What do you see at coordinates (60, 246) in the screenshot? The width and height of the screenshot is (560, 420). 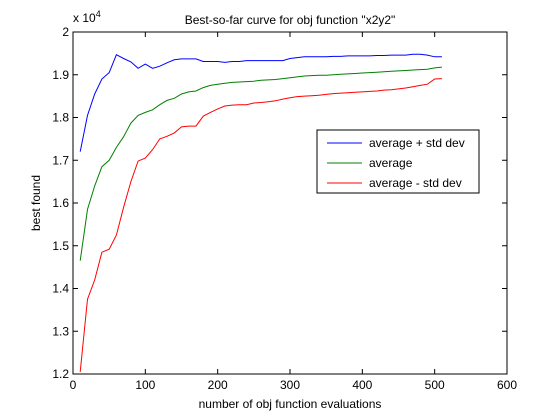 I see `y-tick-label: 1.5` at bounding box center [60, 246].